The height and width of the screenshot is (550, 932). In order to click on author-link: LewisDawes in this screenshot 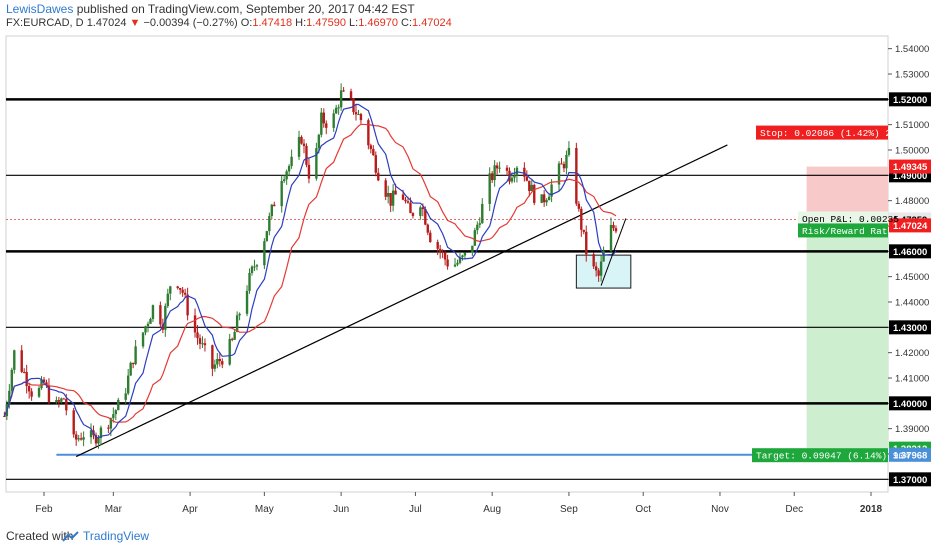, I will do `click(40, 9)`.